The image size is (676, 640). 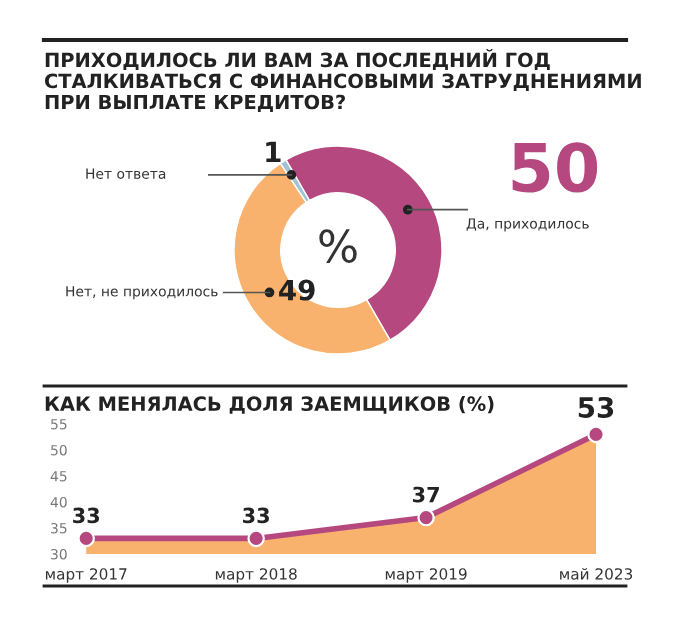 I want to click on data-label: 49, so click(x=297, y=290).